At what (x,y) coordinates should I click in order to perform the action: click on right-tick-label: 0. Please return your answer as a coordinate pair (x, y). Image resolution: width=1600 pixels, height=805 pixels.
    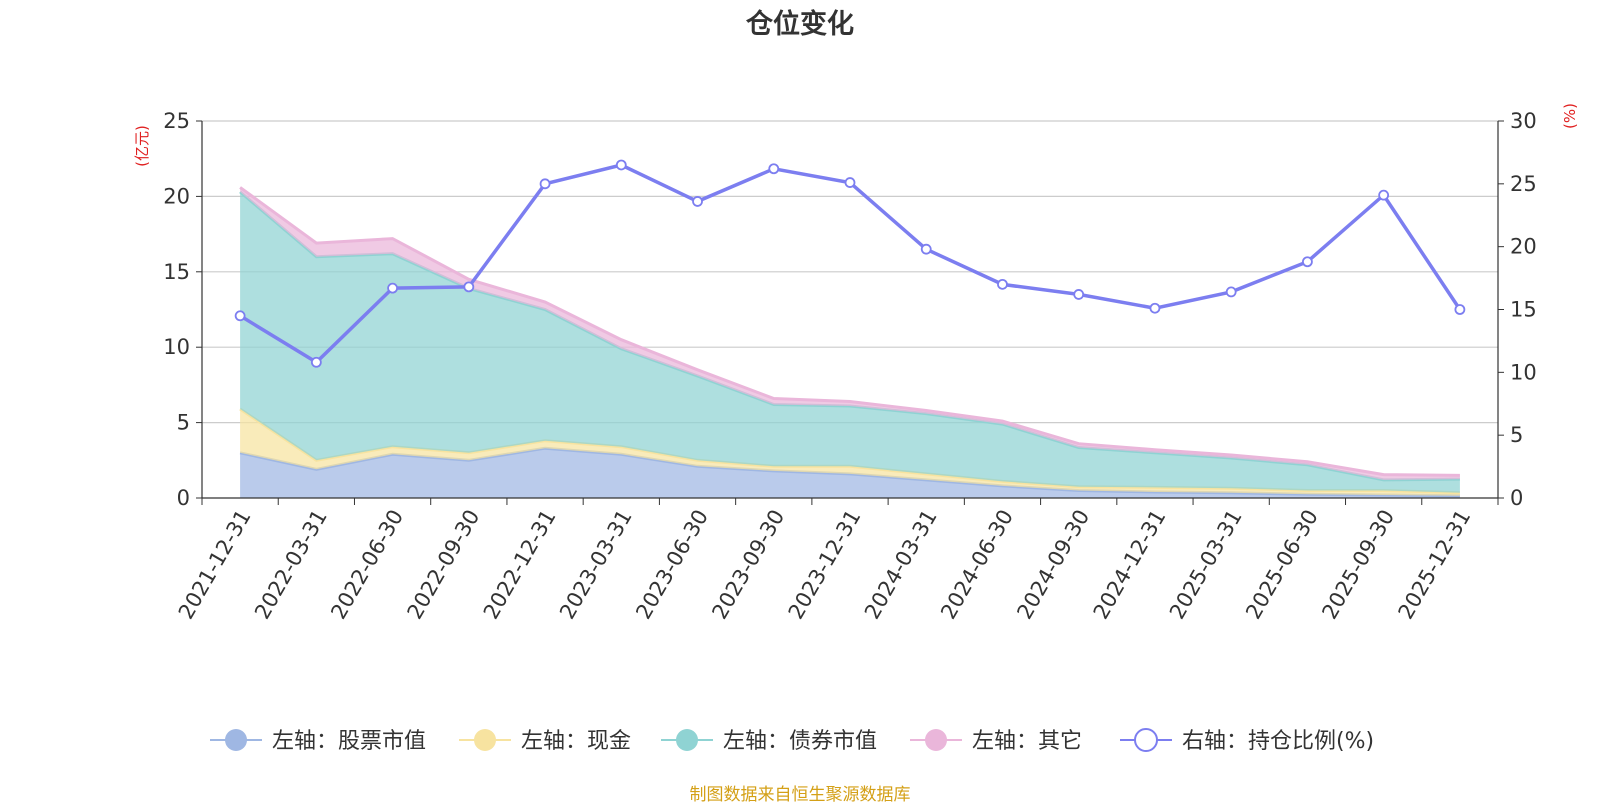
    Looking at the image, I should click on (1516, 498).